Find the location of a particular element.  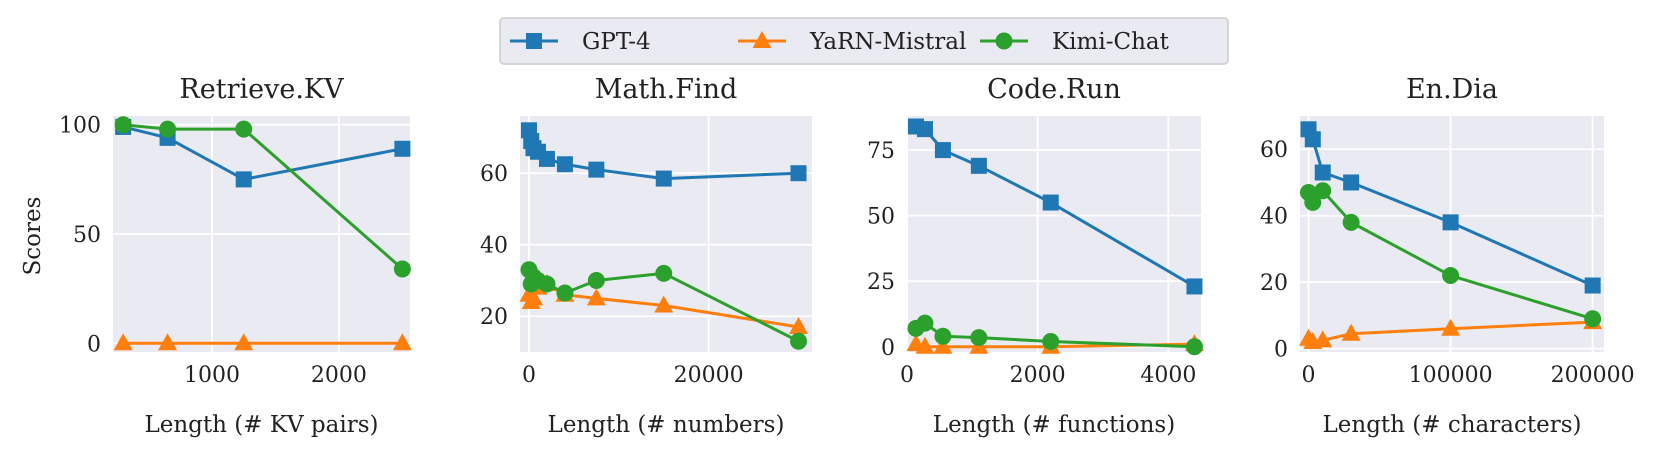

x-axis-label: Length (# numbers) is located at coordinates (666, 425).